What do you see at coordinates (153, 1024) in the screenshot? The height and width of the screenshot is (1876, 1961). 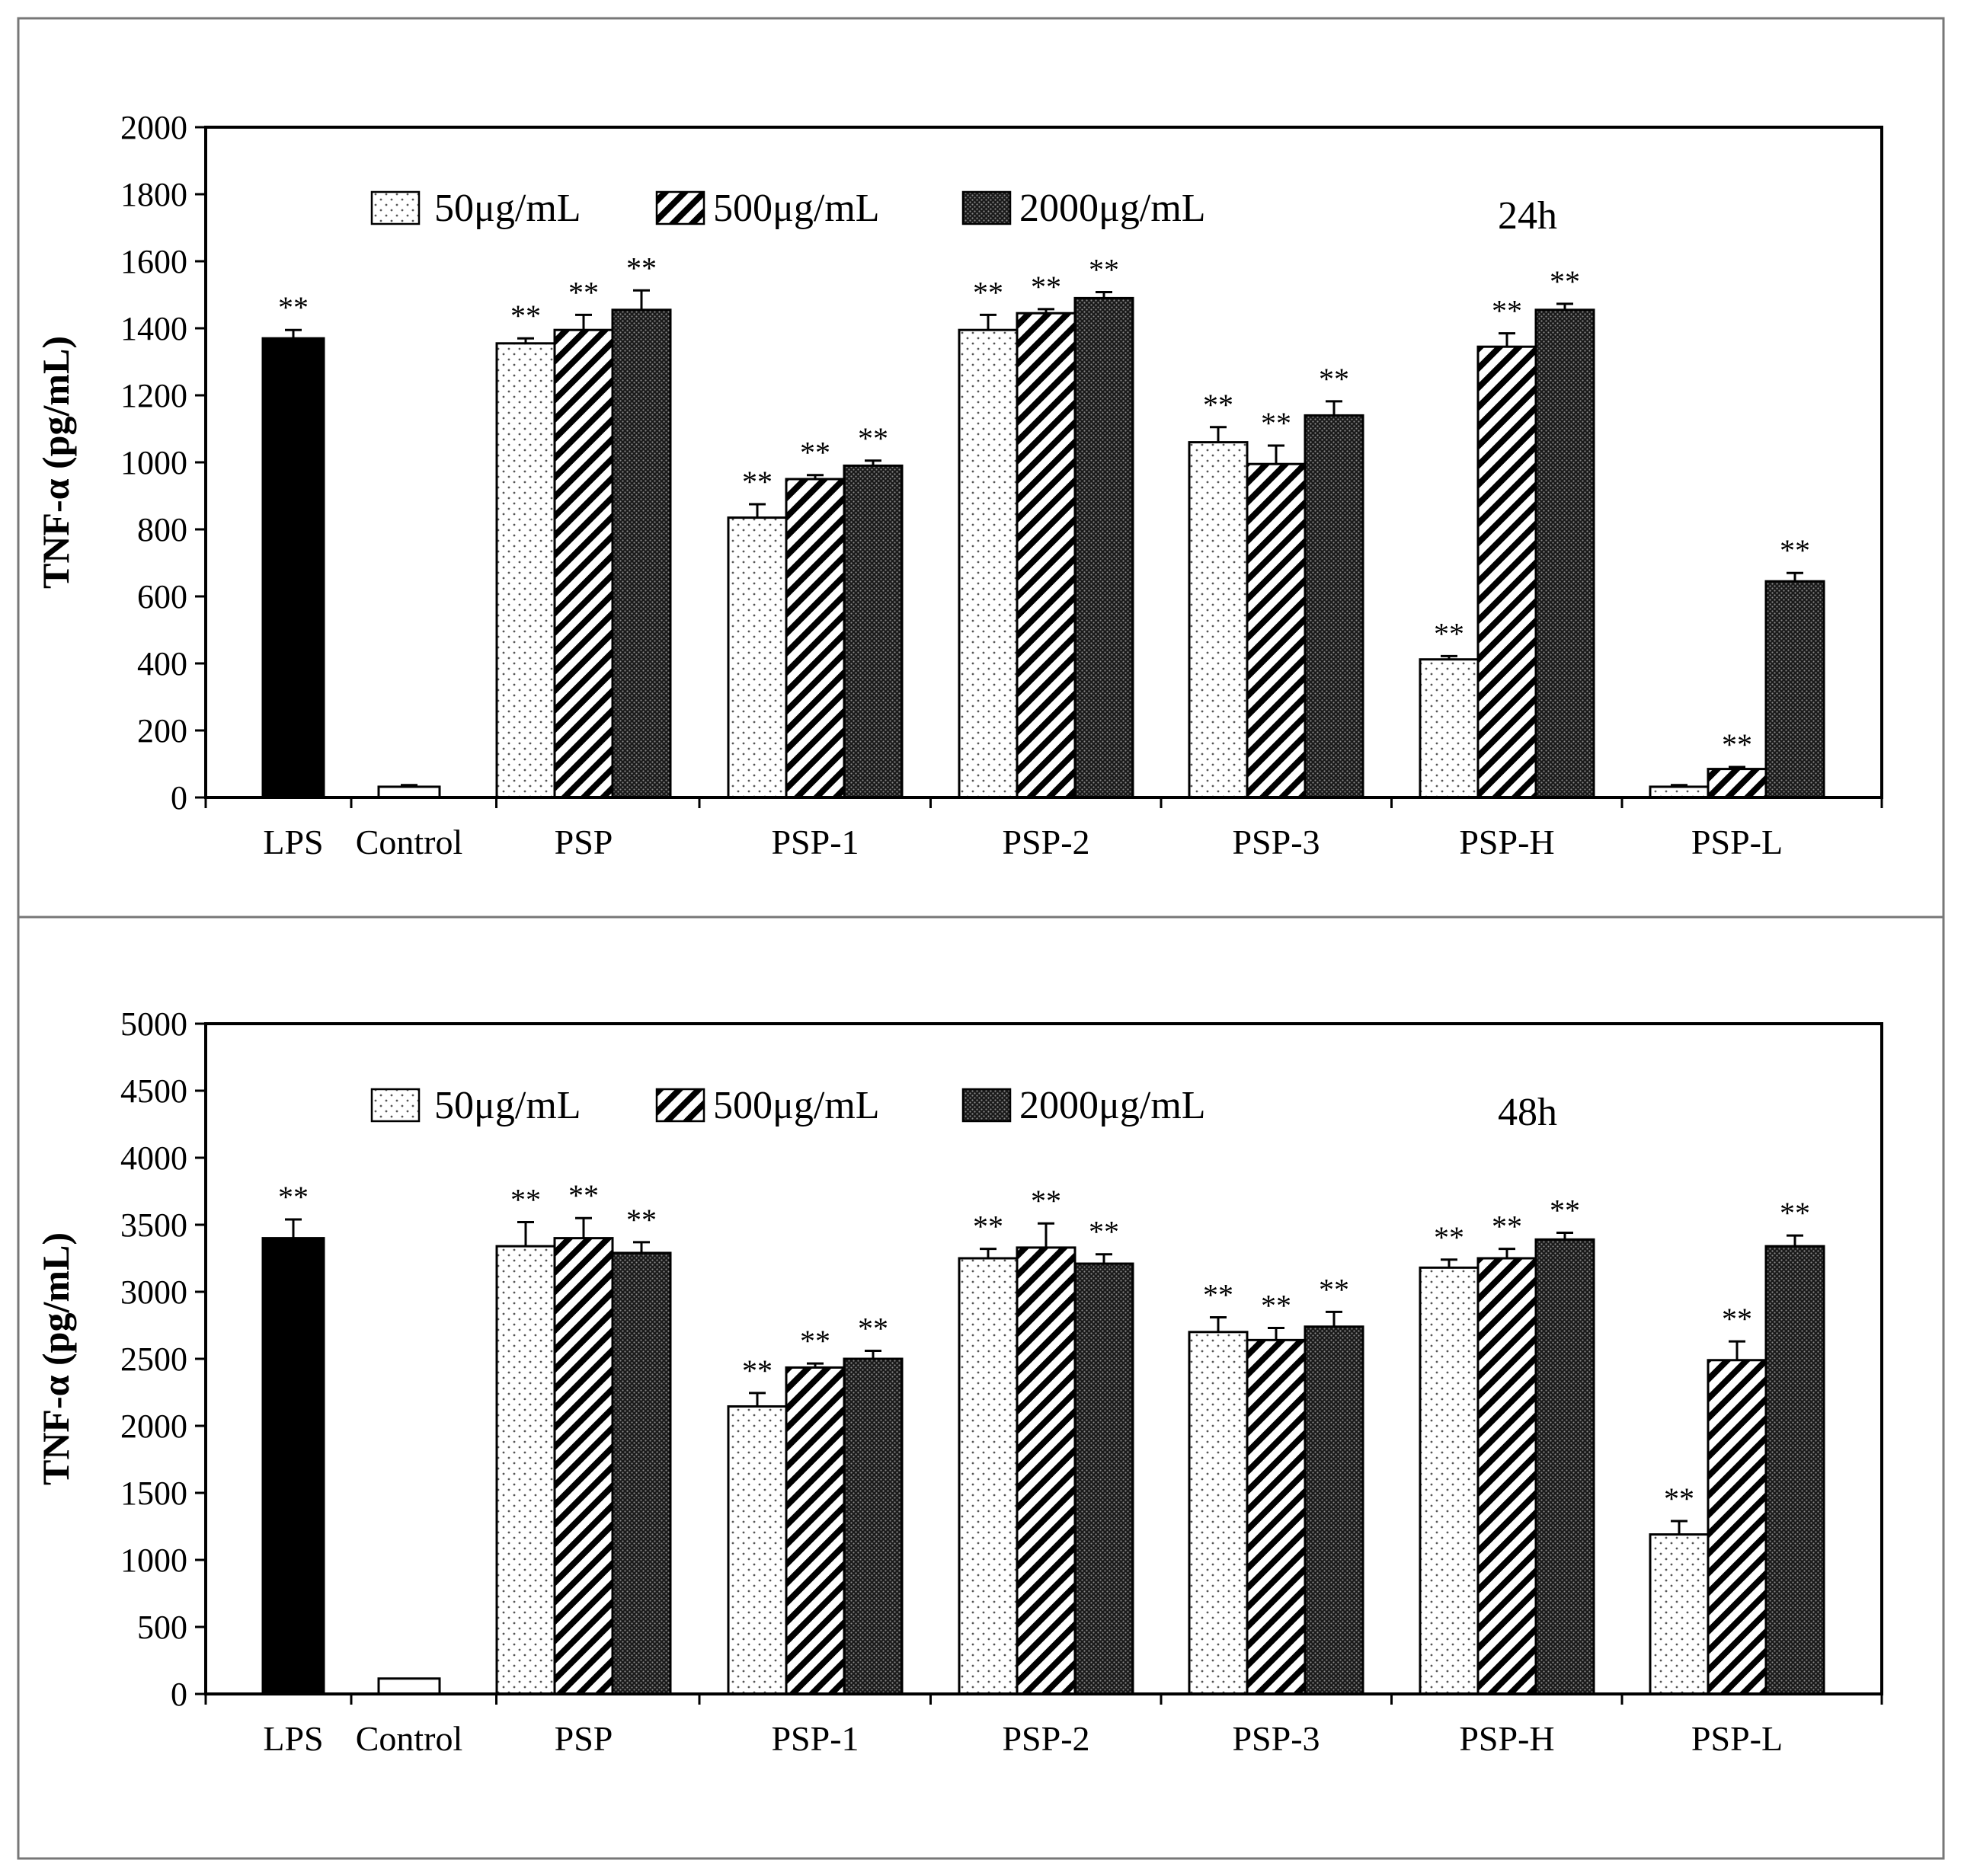 I see `y-tick-label: 5000` at bounding box center [153, 1024].